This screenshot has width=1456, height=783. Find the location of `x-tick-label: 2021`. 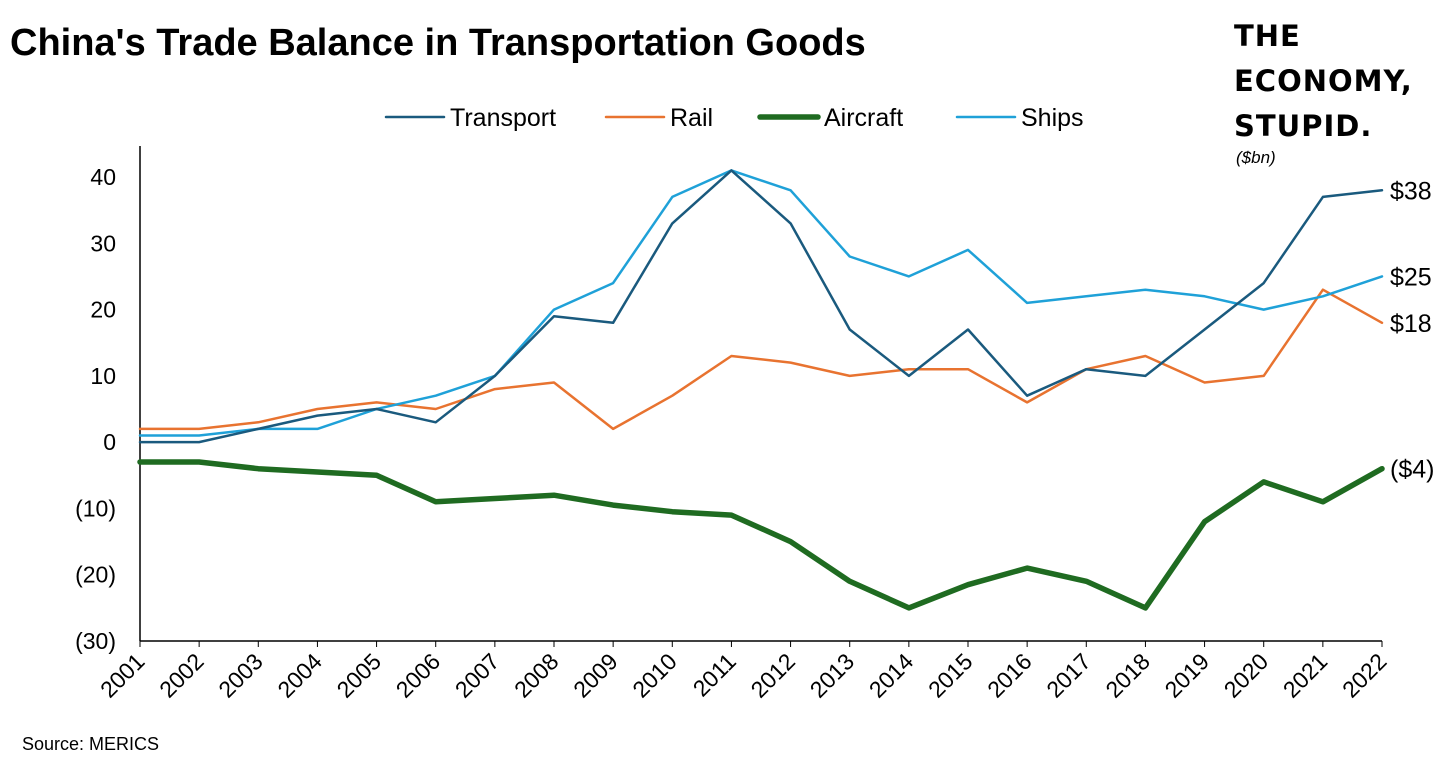

x-tick-label: 2021 is located at coordinates (1305, 675).